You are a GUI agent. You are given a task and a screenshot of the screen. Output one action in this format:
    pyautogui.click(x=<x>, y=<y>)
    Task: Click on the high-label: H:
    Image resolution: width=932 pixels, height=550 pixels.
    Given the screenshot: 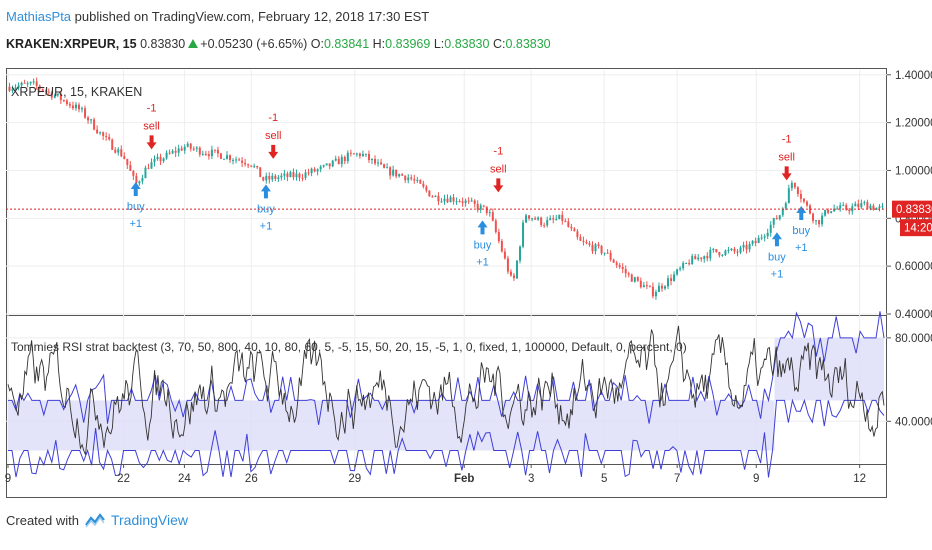 What is the action you would take?
    pyautogui.click(x=379, y=44)
    